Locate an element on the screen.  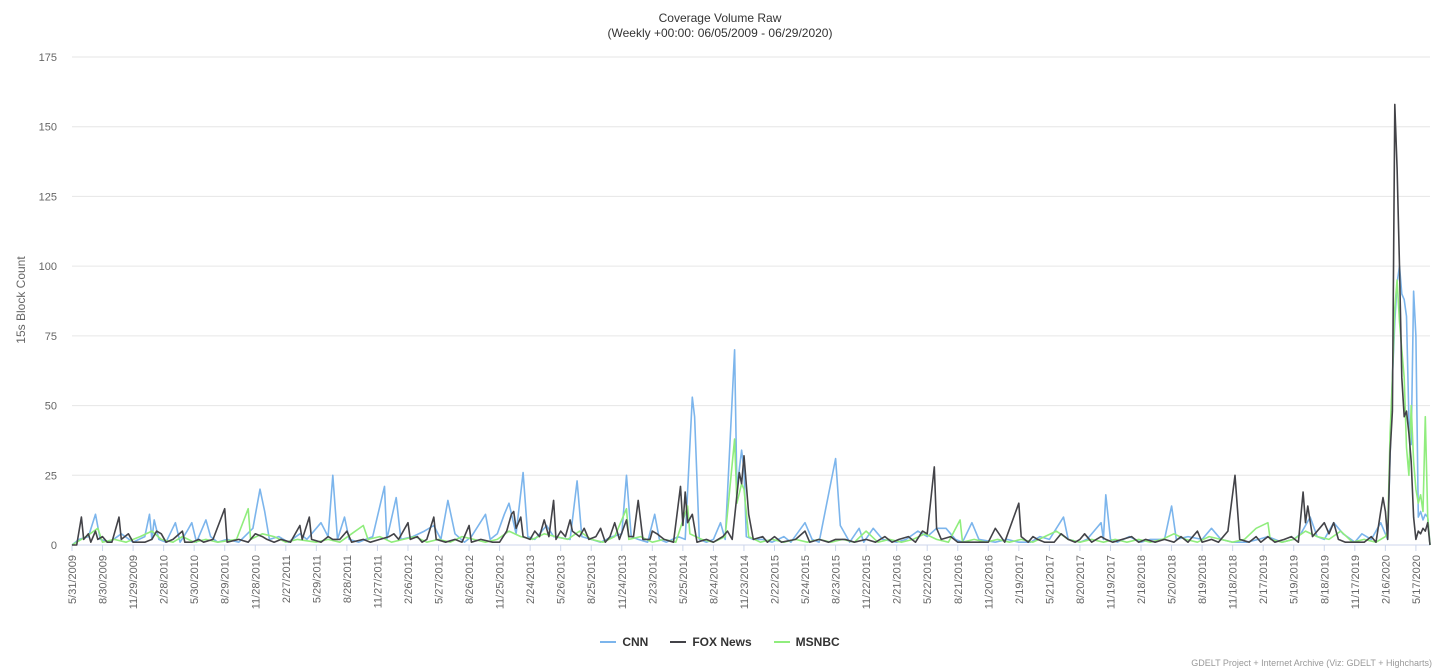
x-tick-label: 11/18/2018 is located at coordinates (1234, 582).